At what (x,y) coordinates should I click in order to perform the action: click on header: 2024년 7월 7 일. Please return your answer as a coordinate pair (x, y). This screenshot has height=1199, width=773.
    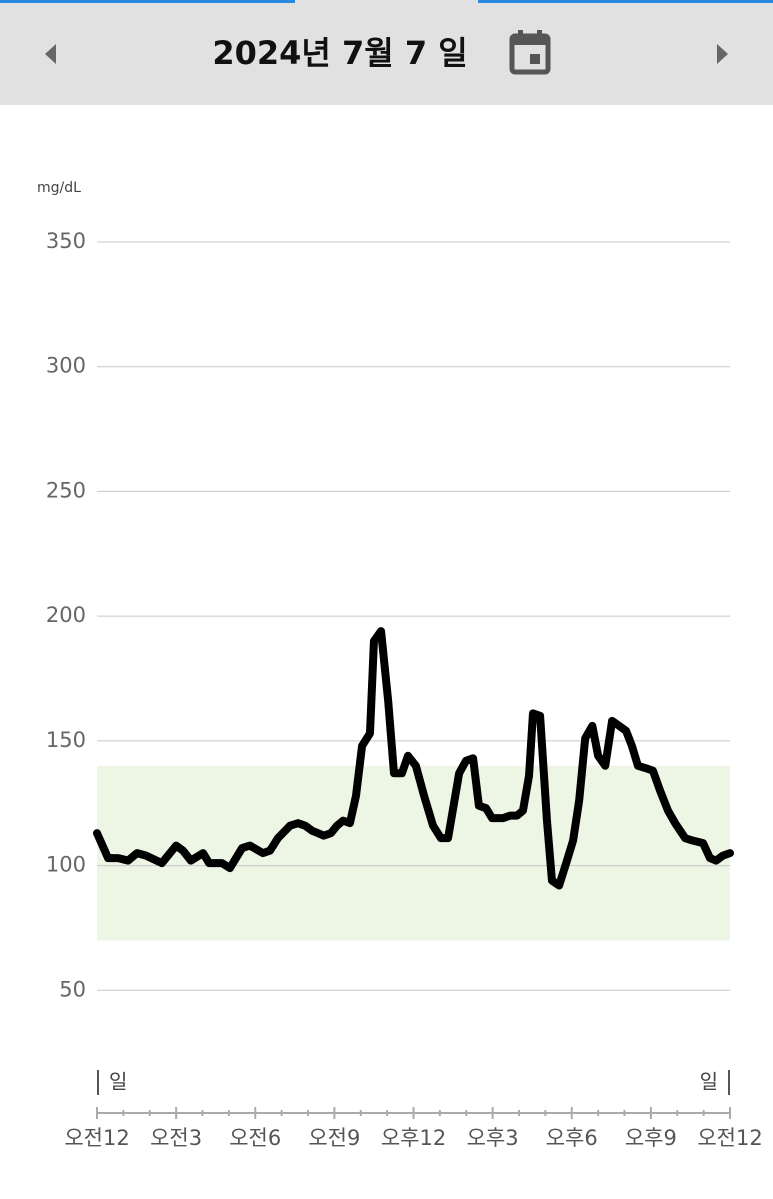
    Looking at the image, I should click on (386, 52).